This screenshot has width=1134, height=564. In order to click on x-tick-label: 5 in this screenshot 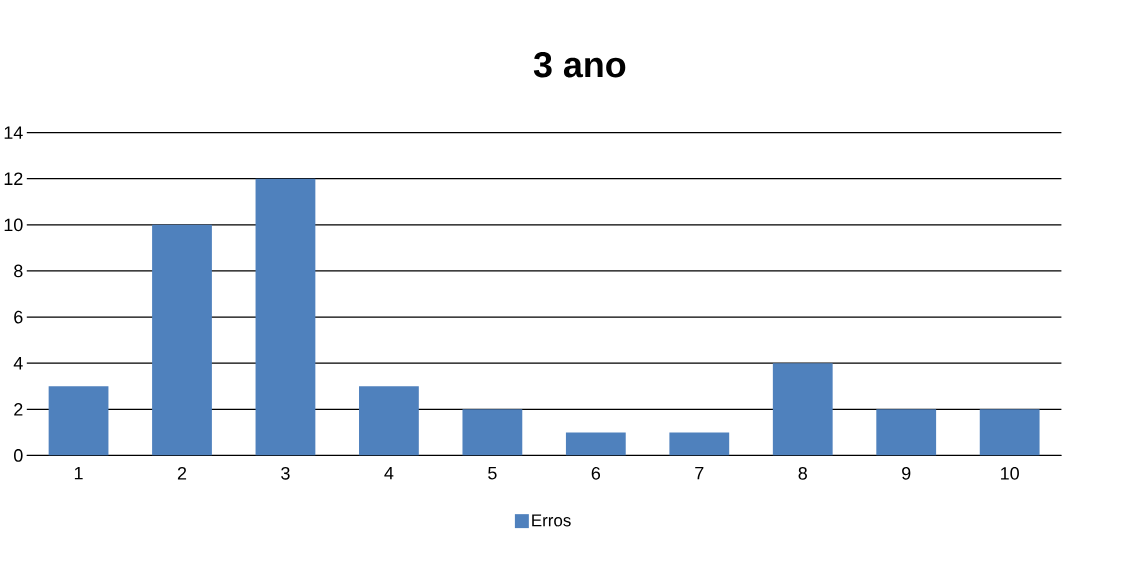, I will do `click(492, 473)`.